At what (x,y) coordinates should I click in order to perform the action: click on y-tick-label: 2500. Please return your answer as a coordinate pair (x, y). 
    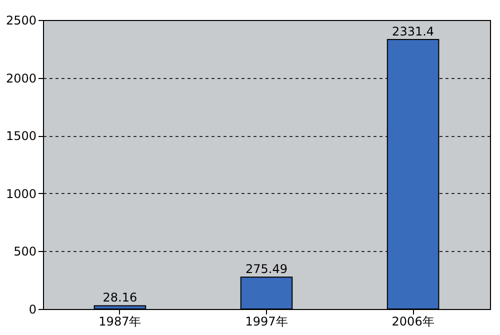
    Looking at the image, I should click on (21, 21).